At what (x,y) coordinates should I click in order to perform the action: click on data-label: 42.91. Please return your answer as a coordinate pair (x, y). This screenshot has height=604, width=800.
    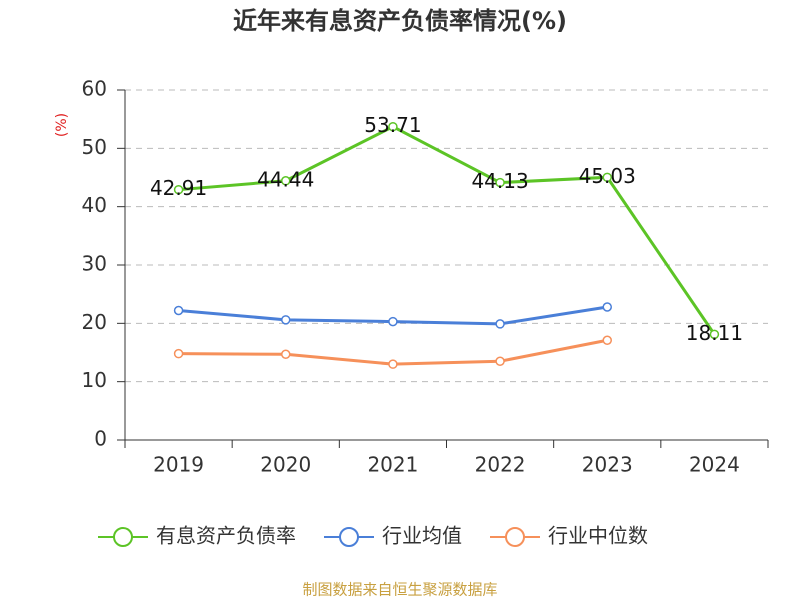
    Looking at the image, I should click on (178, 188).